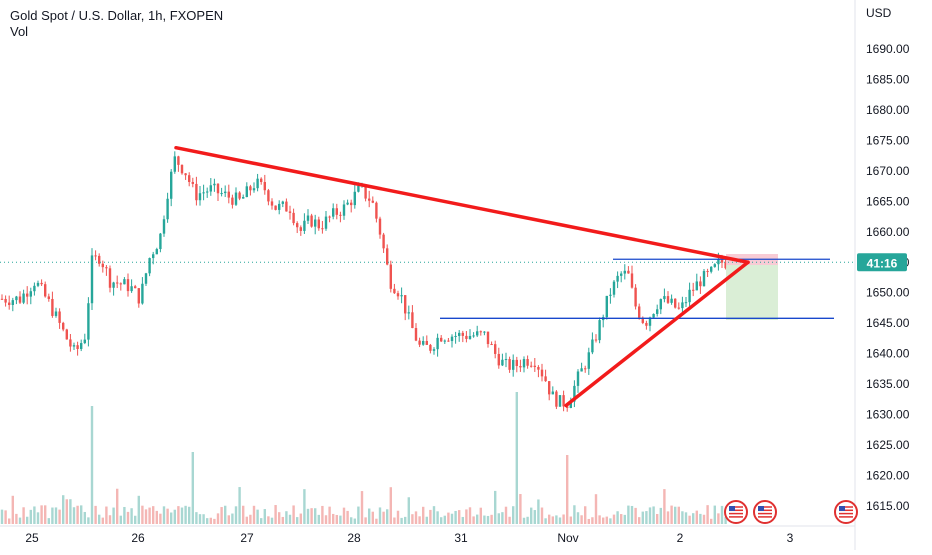 The image size is (932, 555). What do you see at coordinates (879, 13) in the screenshot?
I see `currency-label: USD` at bounding box center [879, 13].